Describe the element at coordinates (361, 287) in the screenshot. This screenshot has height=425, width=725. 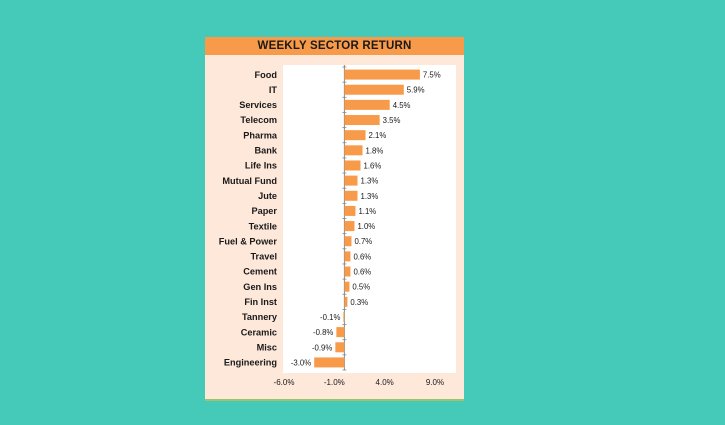
I see `data-label: 0.5%` at that location.